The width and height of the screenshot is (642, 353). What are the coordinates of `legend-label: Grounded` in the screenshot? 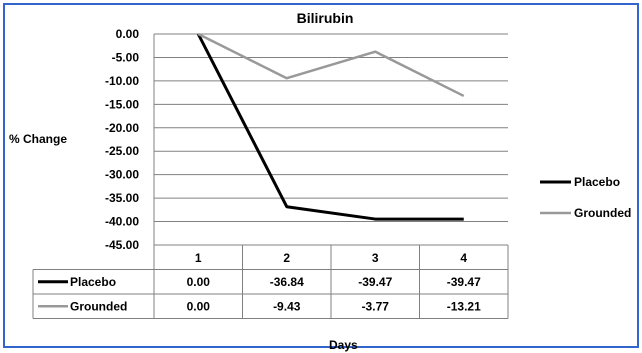 It's located at (602, 213).